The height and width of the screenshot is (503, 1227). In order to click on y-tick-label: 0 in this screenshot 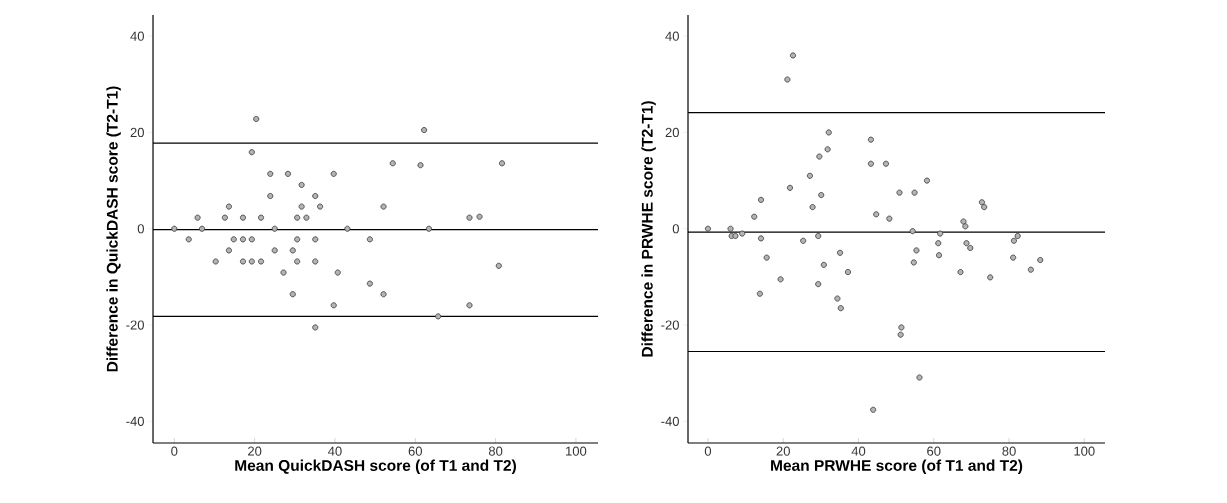, I will do `click(675, 229)`.